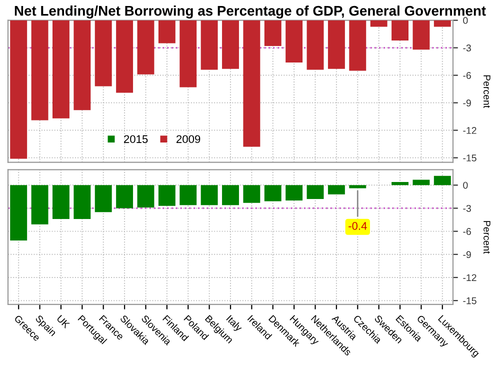 This screenshot has width=500, height=369. What do you see at coordinates (188, 139) in the screenshot?
I see `legend-label: 2009` at bounding box center [188, 139].